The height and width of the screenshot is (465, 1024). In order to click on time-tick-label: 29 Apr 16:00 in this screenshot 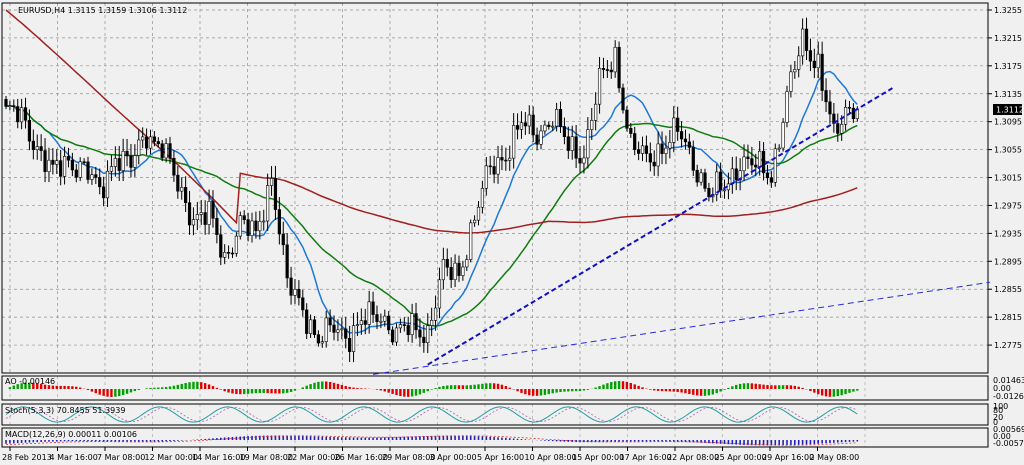, I will do `click(788, 457)`.